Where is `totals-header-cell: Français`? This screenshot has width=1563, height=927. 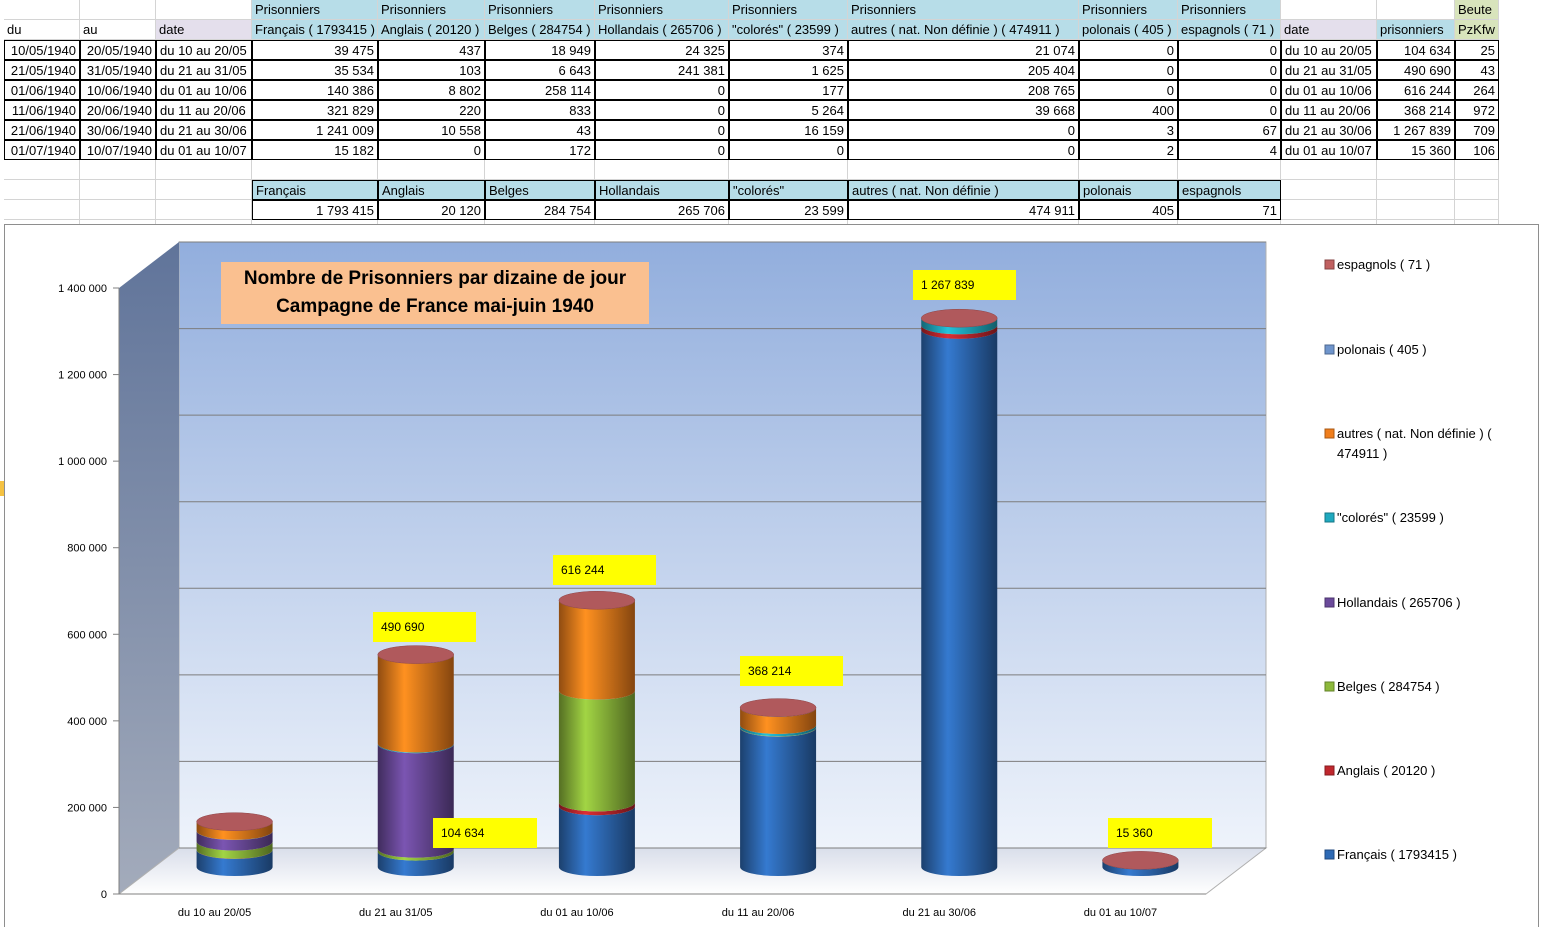
totals-header-cell: Français is located at coordinates (315, 190).